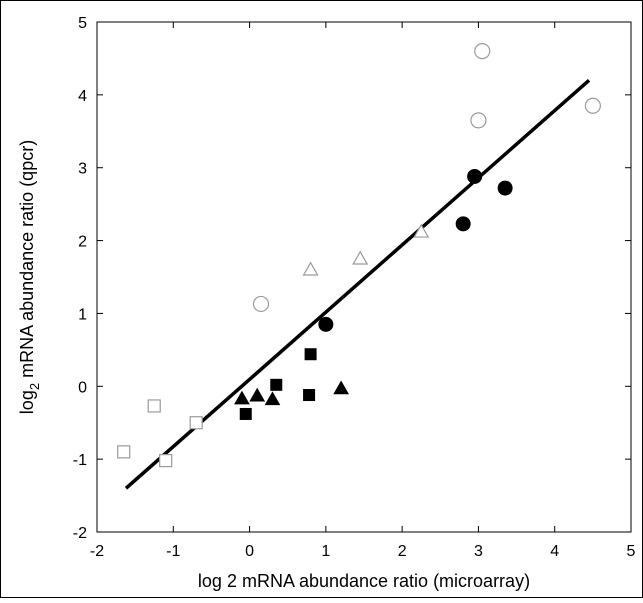 The width and height of the screenshot is (643, 603). I want to click on x-tick-label: 3, so click(478, 551).